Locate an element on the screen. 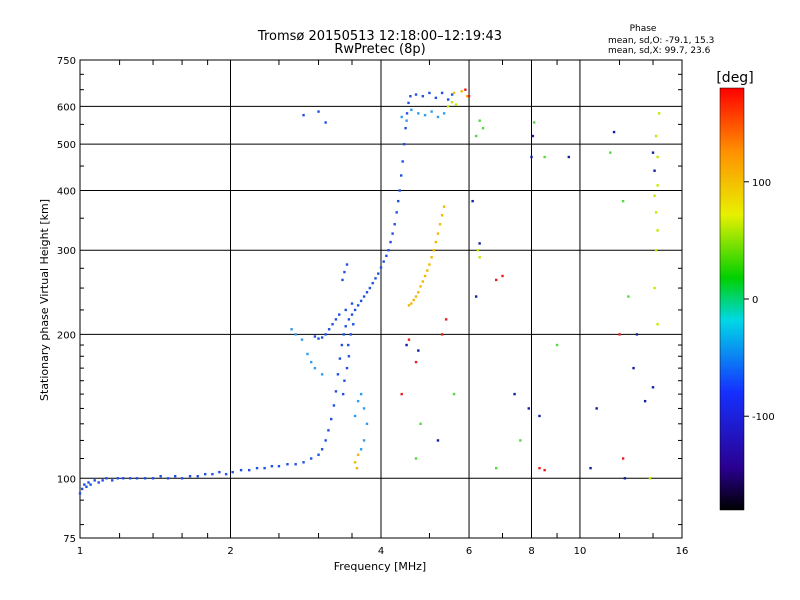  colorbar-tick-label: 100 is located at coordinates (761, 183).